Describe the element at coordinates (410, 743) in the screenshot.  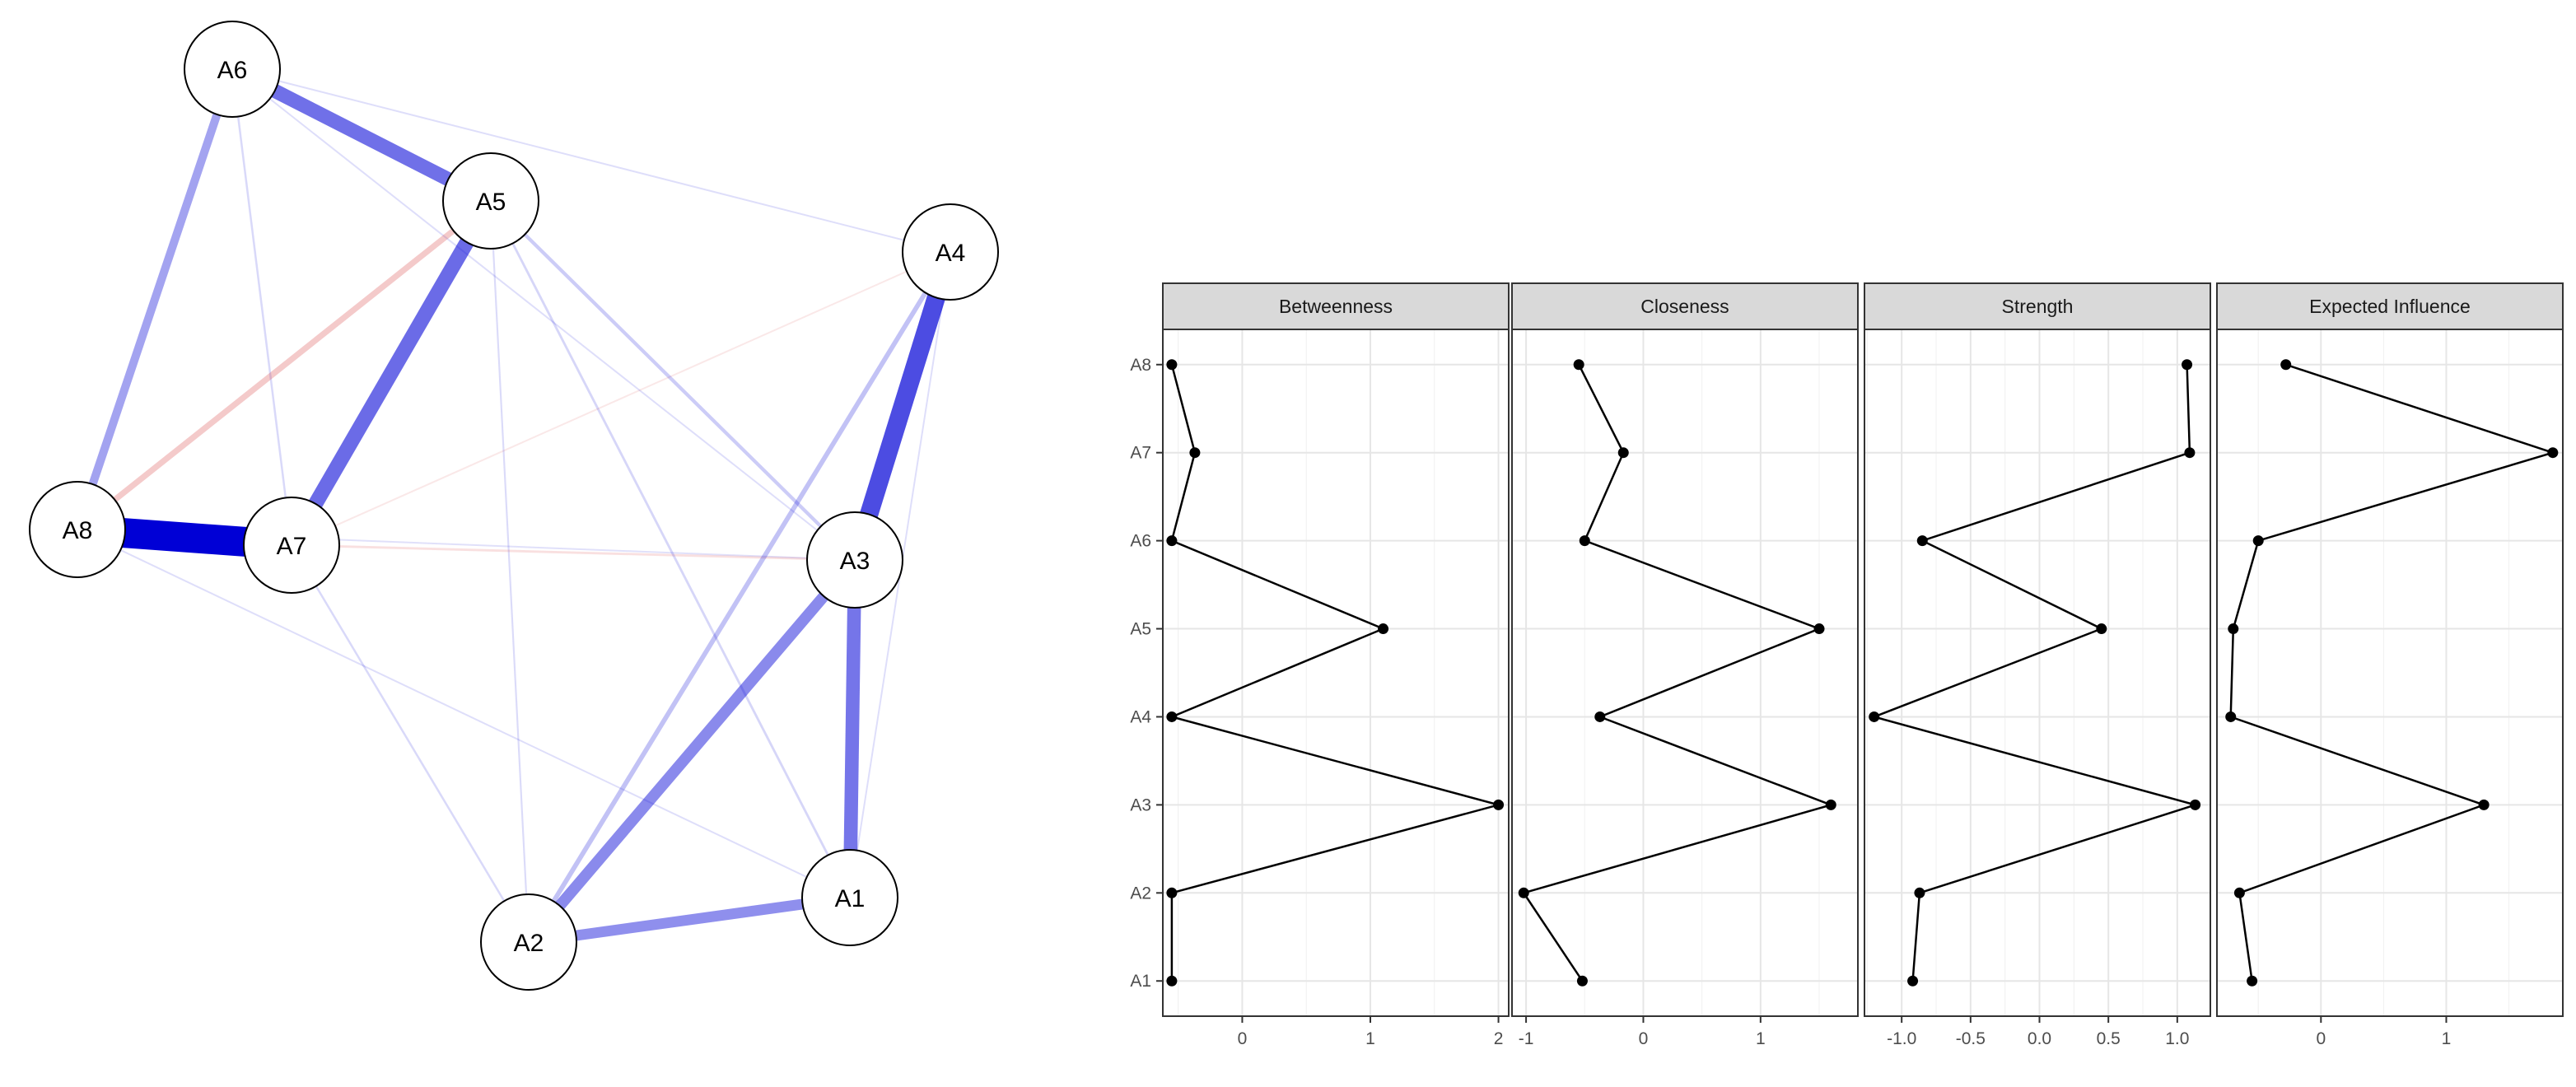
I see `edge-a7-a2` at that location.